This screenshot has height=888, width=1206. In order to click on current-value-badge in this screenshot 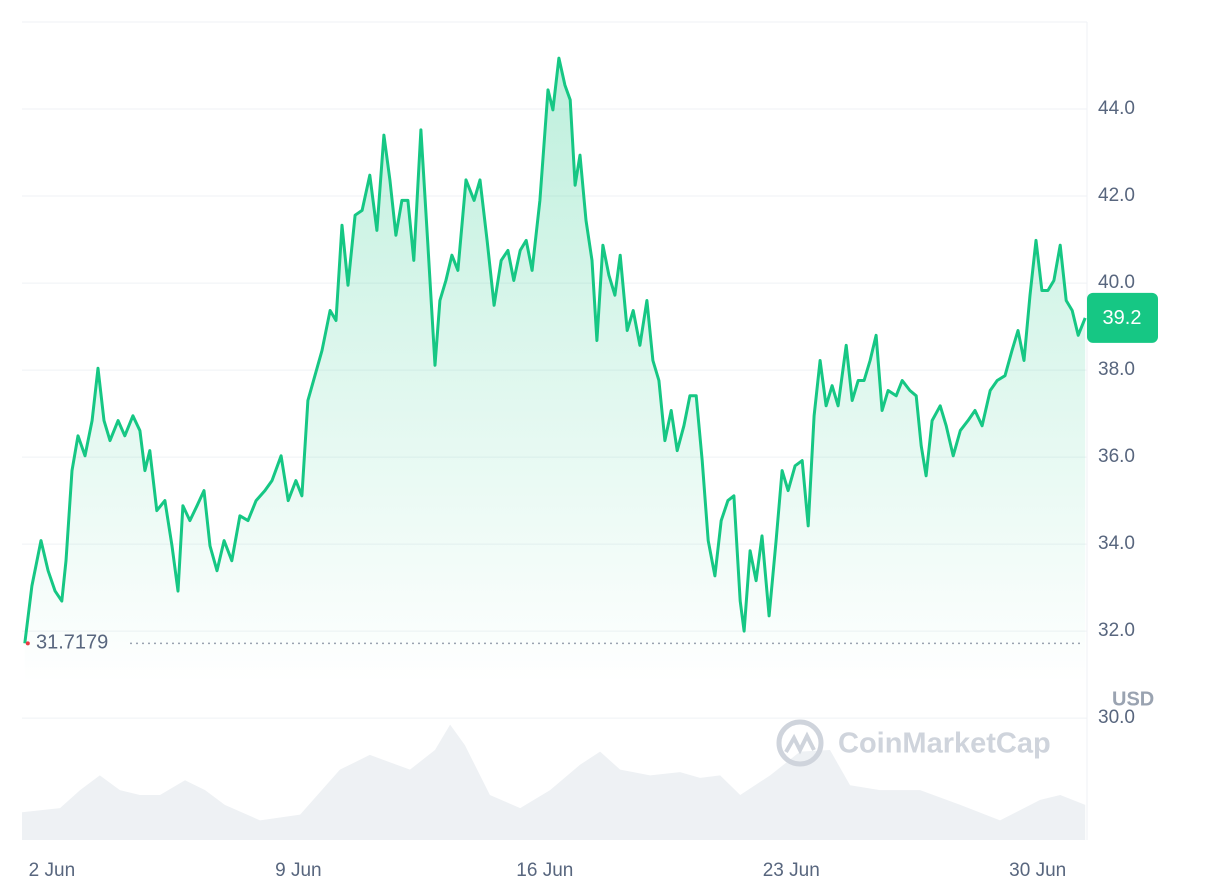, I will do `click(1122, 317)`.